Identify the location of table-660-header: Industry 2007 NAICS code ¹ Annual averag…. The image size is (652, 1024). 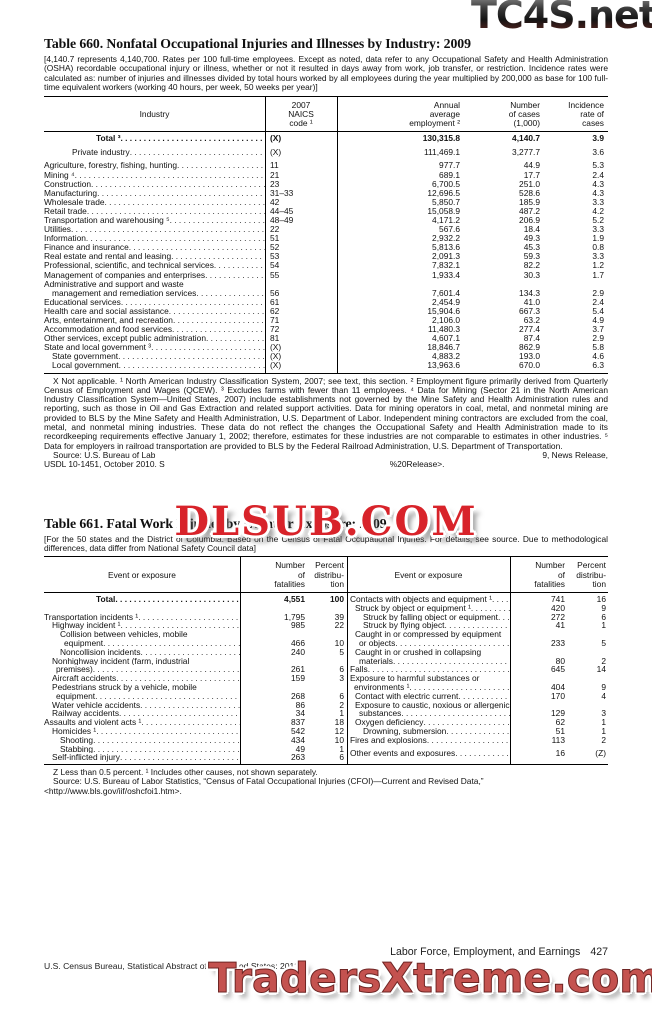
(326, 115).